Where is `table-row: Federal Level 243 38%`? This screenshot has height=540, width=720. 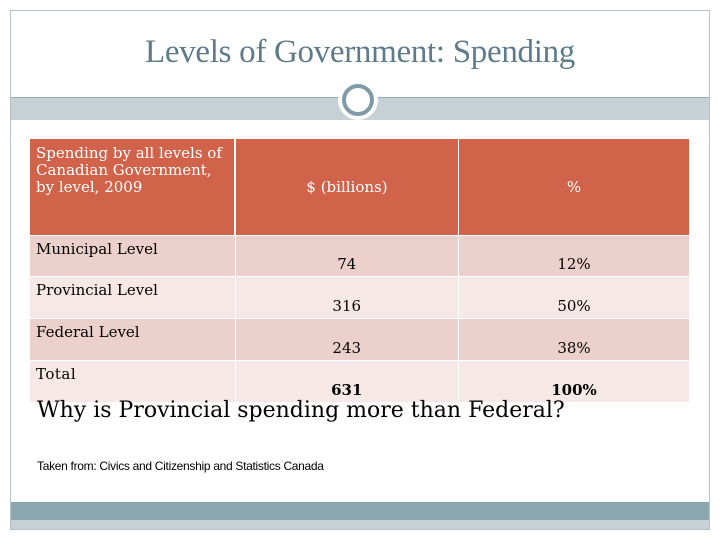 table-row: Federal Level 243 38% is located at coordinates (360, 339).